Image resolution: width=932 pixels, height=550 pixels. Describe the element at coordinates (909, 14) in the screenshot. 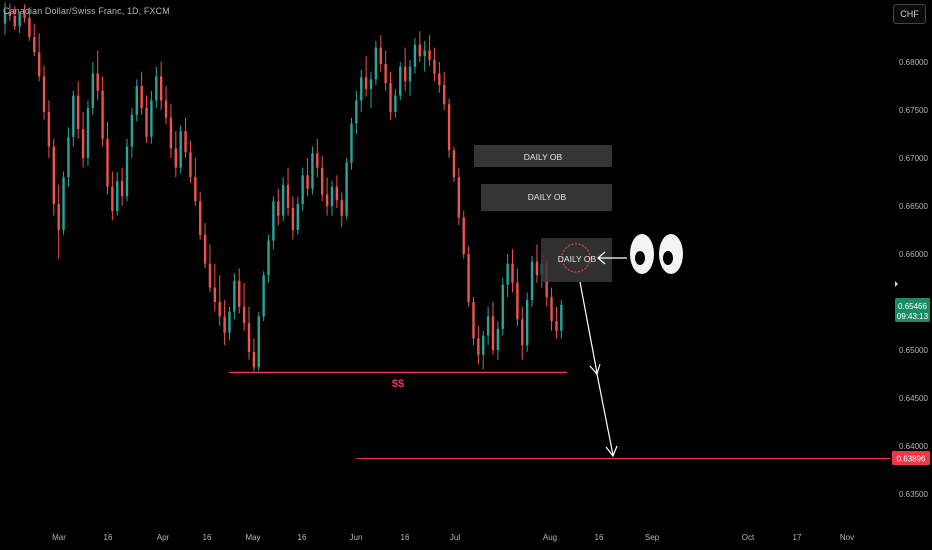

I see `currency-button: CHF` at that location.